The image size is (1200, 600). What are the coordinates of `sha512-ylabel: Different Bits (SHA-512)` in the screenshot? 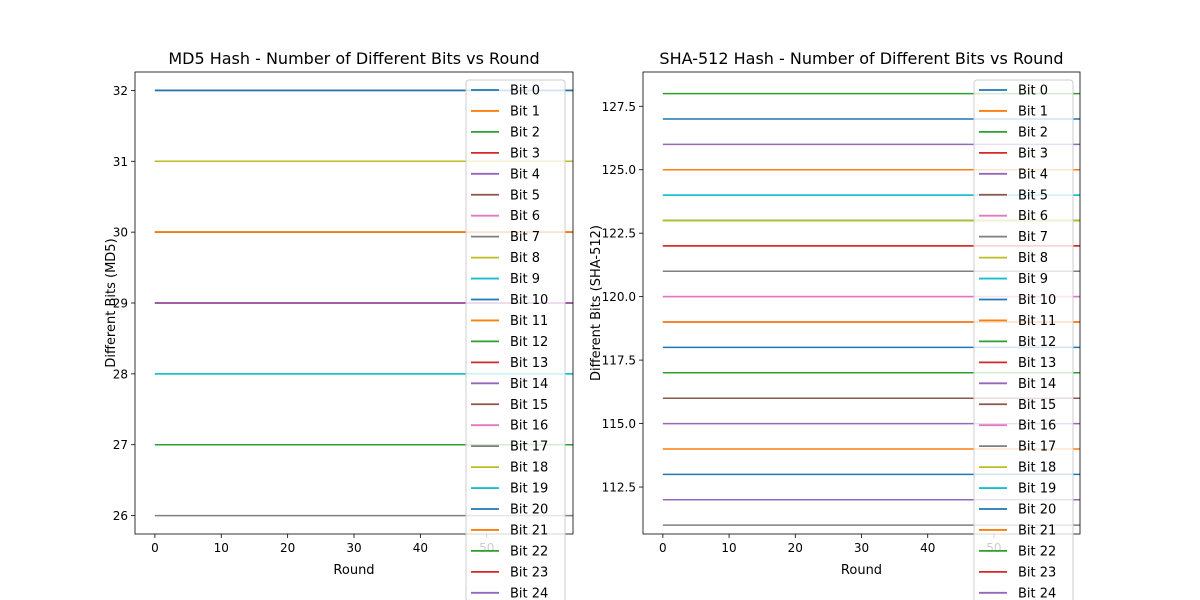 It's located at (596, 303).